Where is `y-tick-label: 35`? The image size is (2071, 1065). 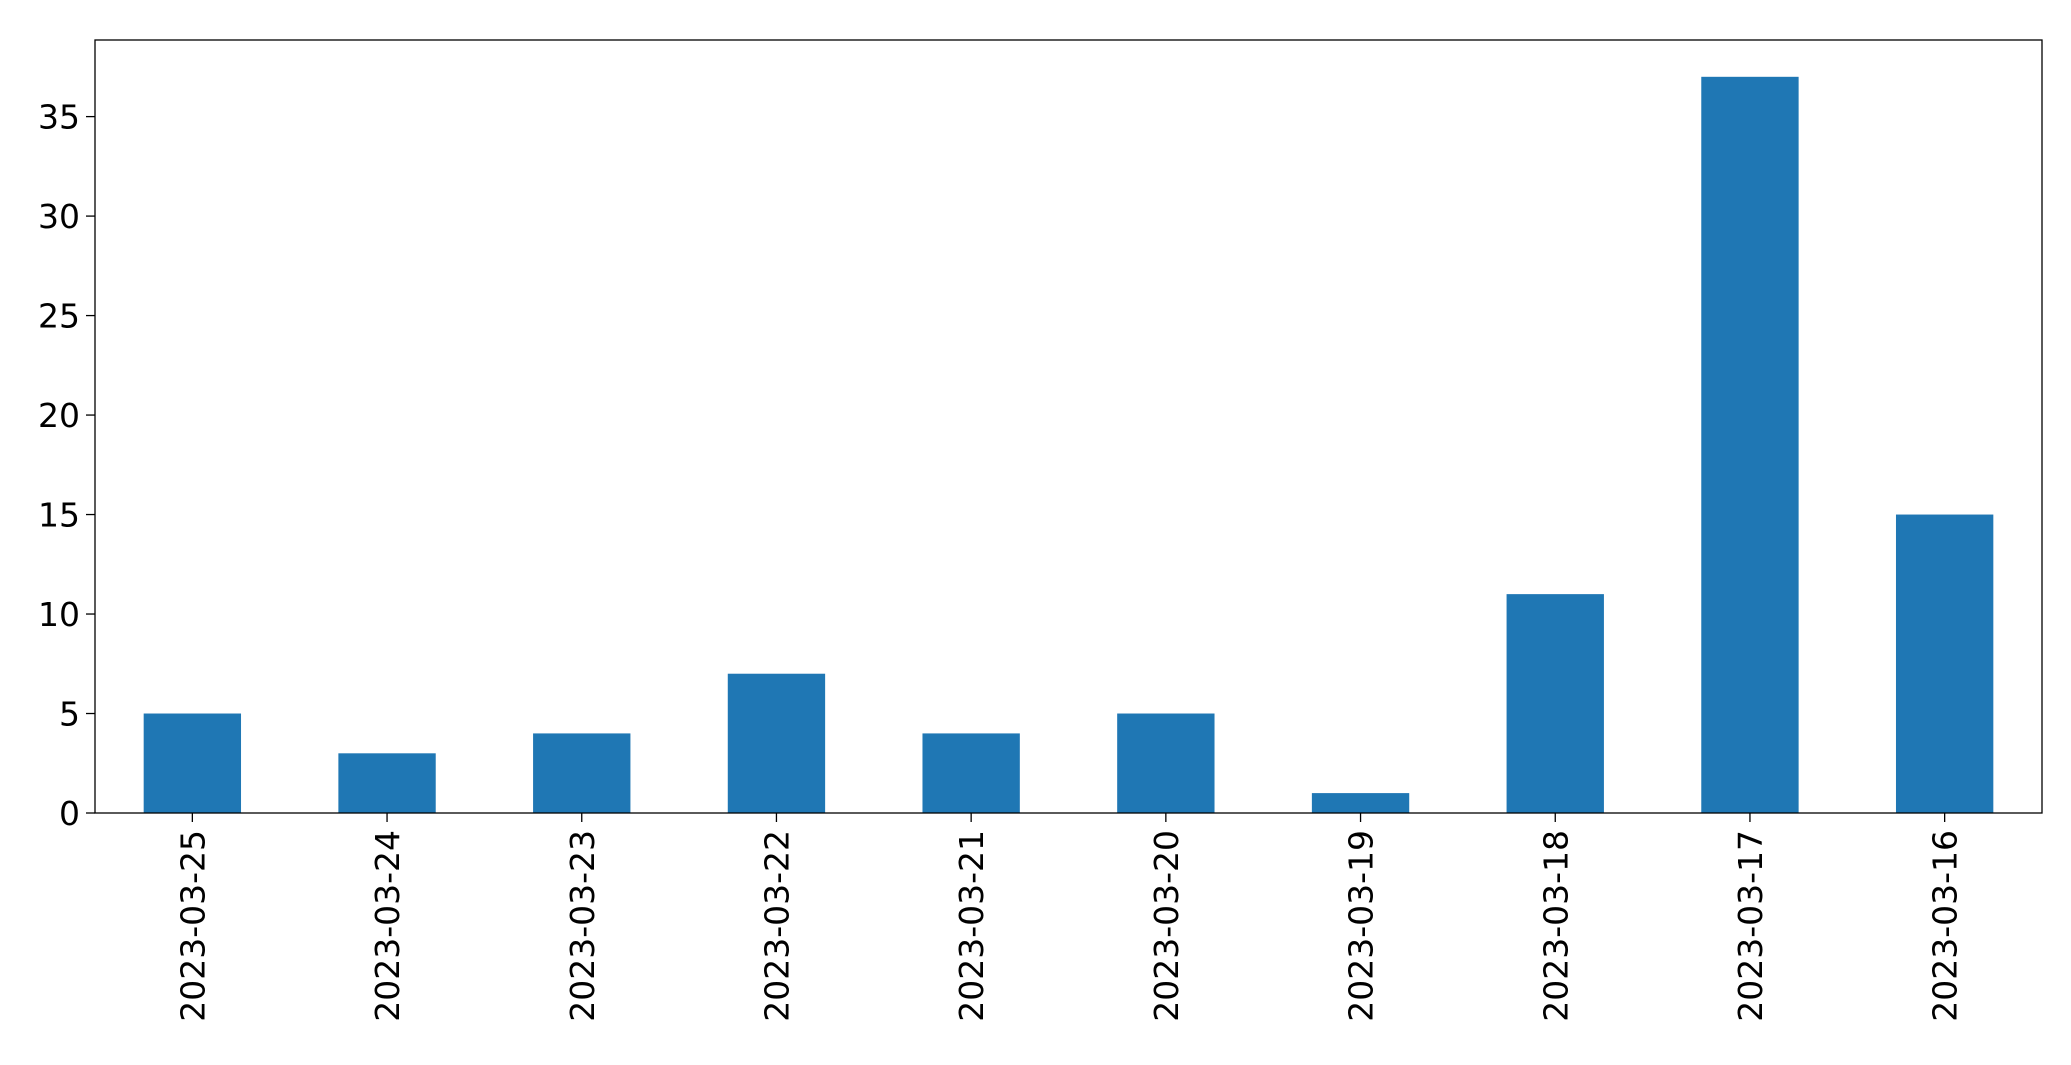
y-tick-label: 35 is located at coordinates (59, 117).